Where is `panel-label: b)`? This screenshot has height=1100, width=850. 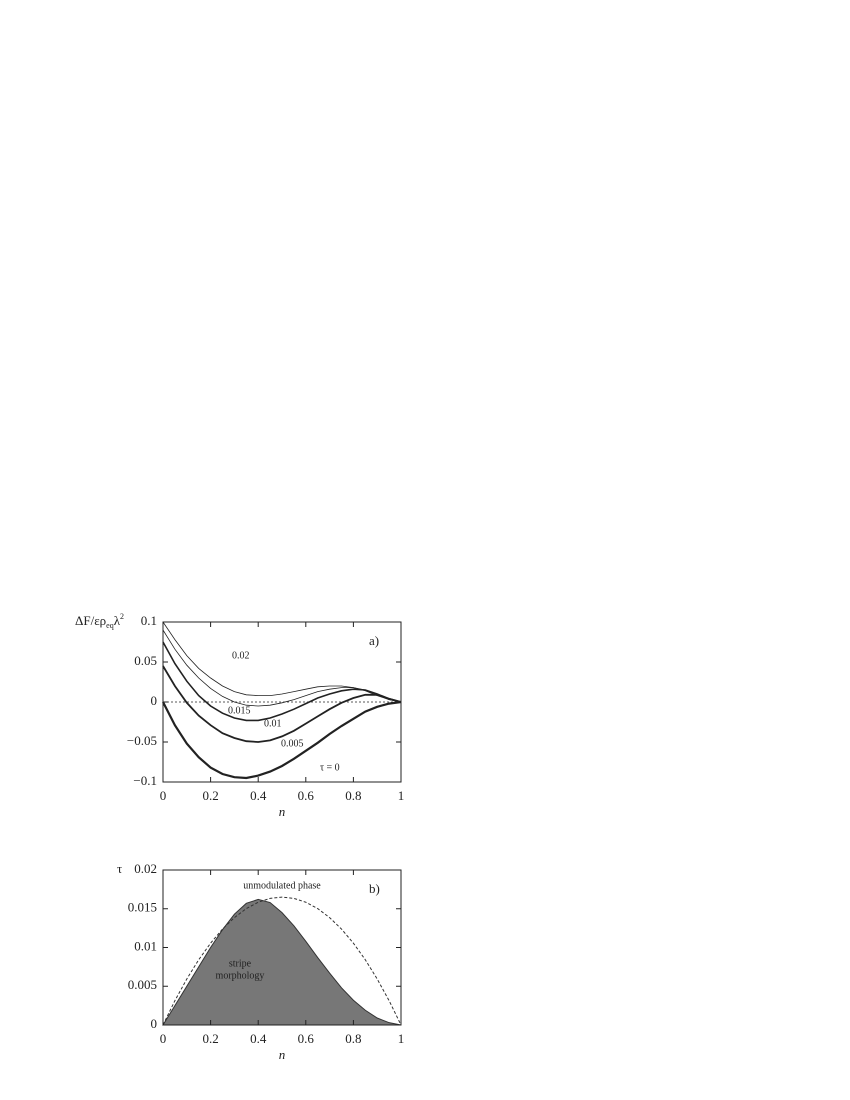
panel-label: b) is located at coordinates (374, 888).